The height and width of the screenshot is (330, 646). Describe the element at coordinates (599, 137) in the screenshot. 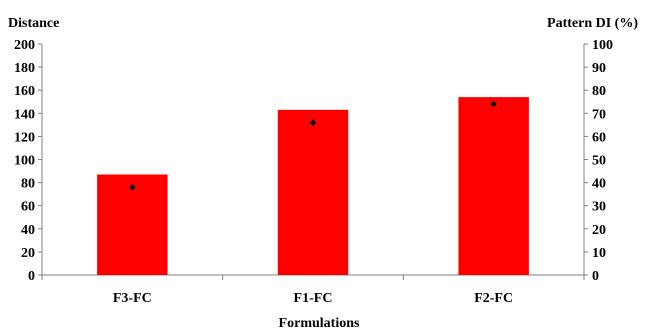

I see `right-tick-label: 60` at that location.